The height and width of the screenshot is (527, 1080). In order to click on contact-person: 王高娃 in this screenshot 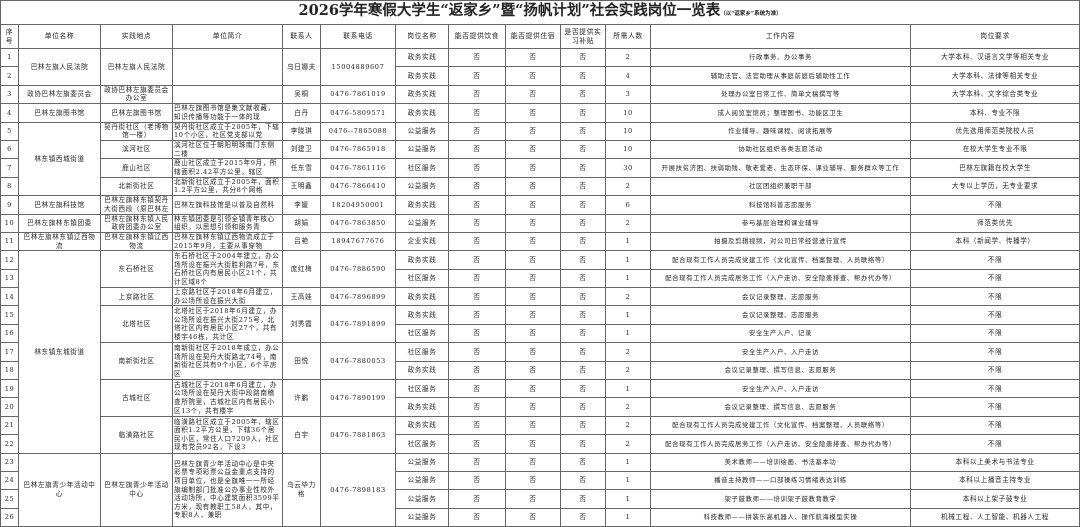, I will do `click(301, 297)`.